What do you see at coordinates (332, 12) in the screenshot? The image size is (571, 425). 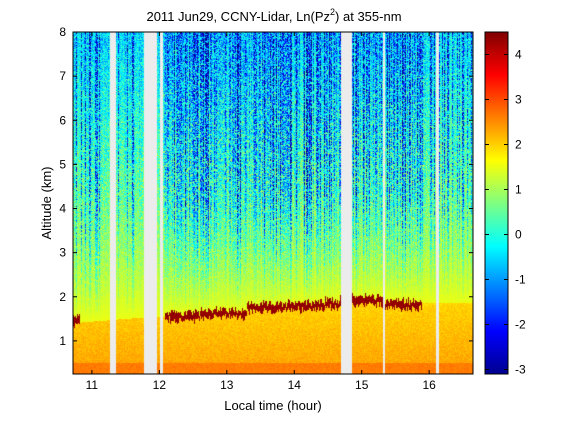 I see `chart-title-sup: 2` at bounding box center [332, 12].